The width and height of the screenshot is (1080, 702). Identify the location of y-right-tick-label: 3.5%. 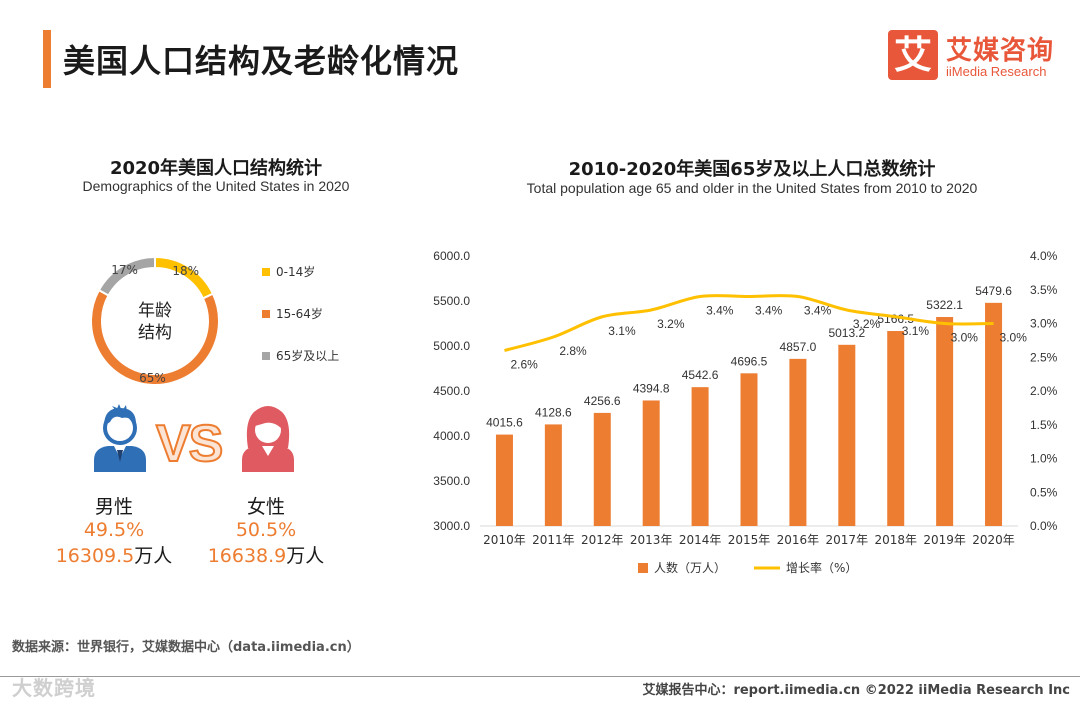
(1044, 290).